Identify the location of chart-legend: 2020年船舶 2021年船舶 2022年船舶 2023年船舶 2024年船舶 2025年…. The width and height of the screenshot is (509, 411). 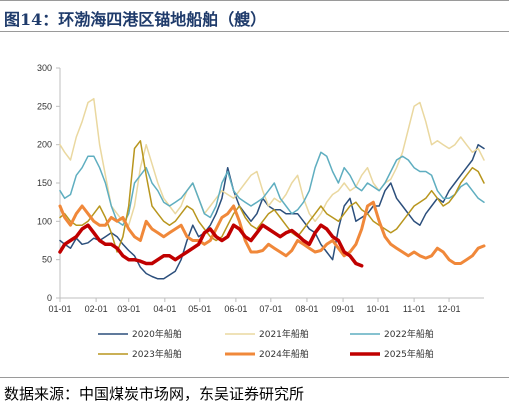
(266, 344).